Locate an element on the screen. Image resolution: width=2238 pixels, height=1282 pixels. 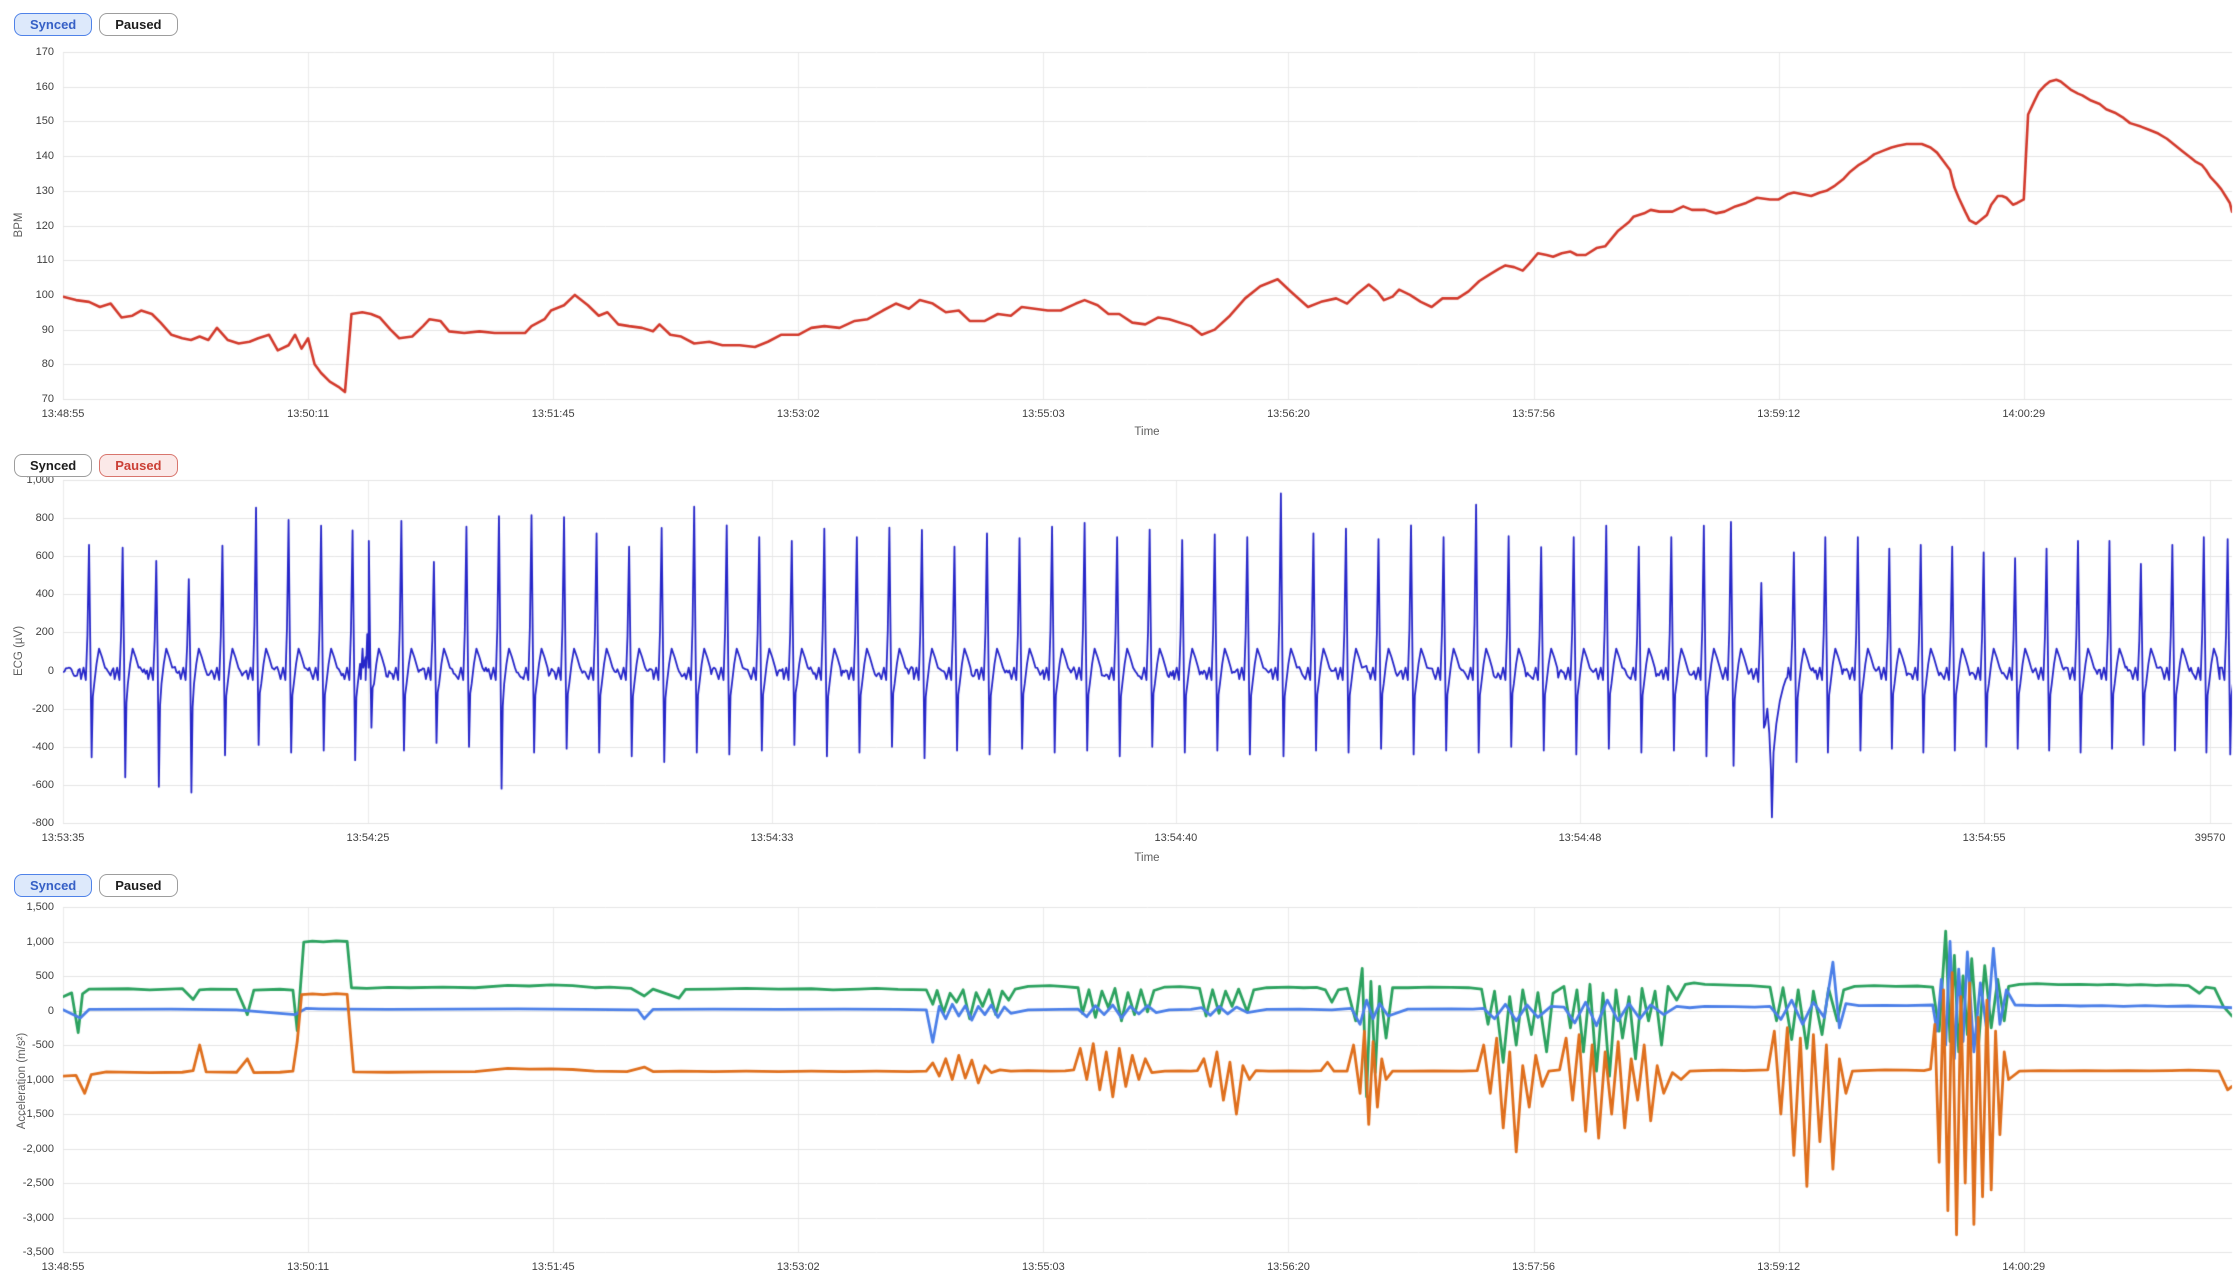
bpm-y-axis-title: BPM is located at coordinates (19, 225).